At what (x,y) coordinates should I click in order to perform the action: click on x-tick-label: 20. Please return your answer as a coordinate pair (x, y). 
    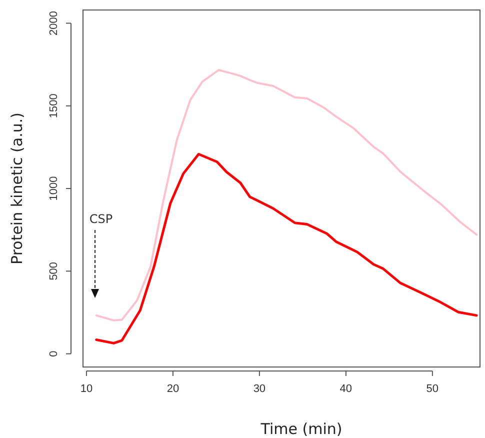
    Looking at the image, I should click on (173, 389).